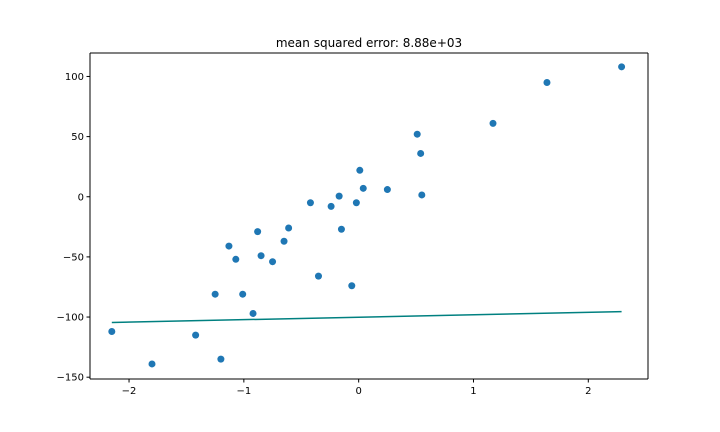 Image resolution: width=720 pixels, height=432 pixels. Describe the element at coordinates (358, 391) in the screenshot. I see `x-tick-label-2: 0` at that location.